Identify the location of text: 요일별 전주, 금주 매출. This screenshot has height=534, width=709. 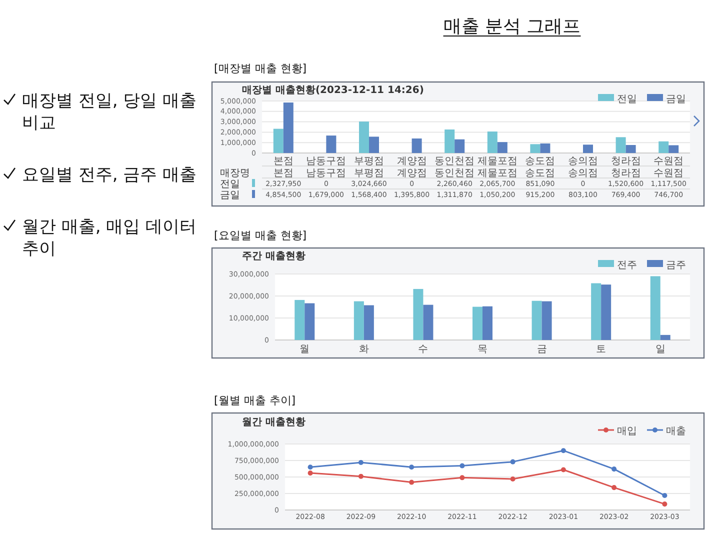
(109, 175).